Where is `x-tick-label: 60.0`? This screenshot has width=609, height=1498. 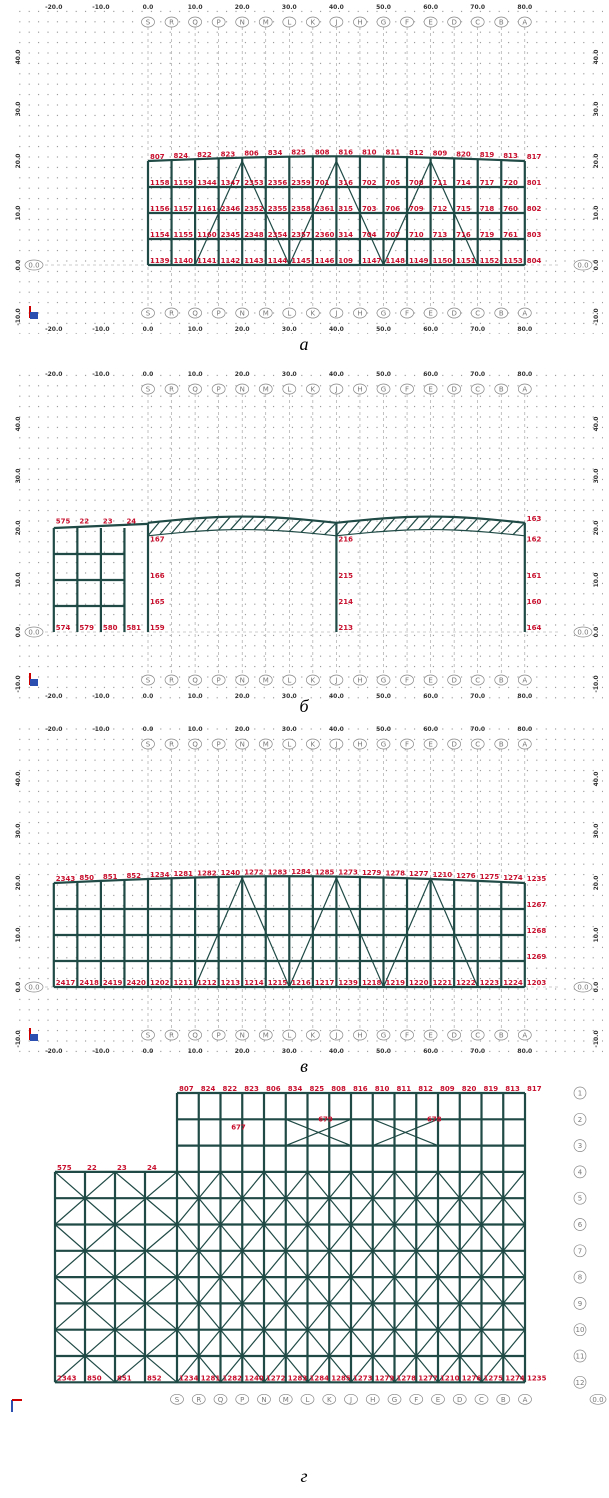 x-tick-label: 60.0 is located at coordinates (430, 729).